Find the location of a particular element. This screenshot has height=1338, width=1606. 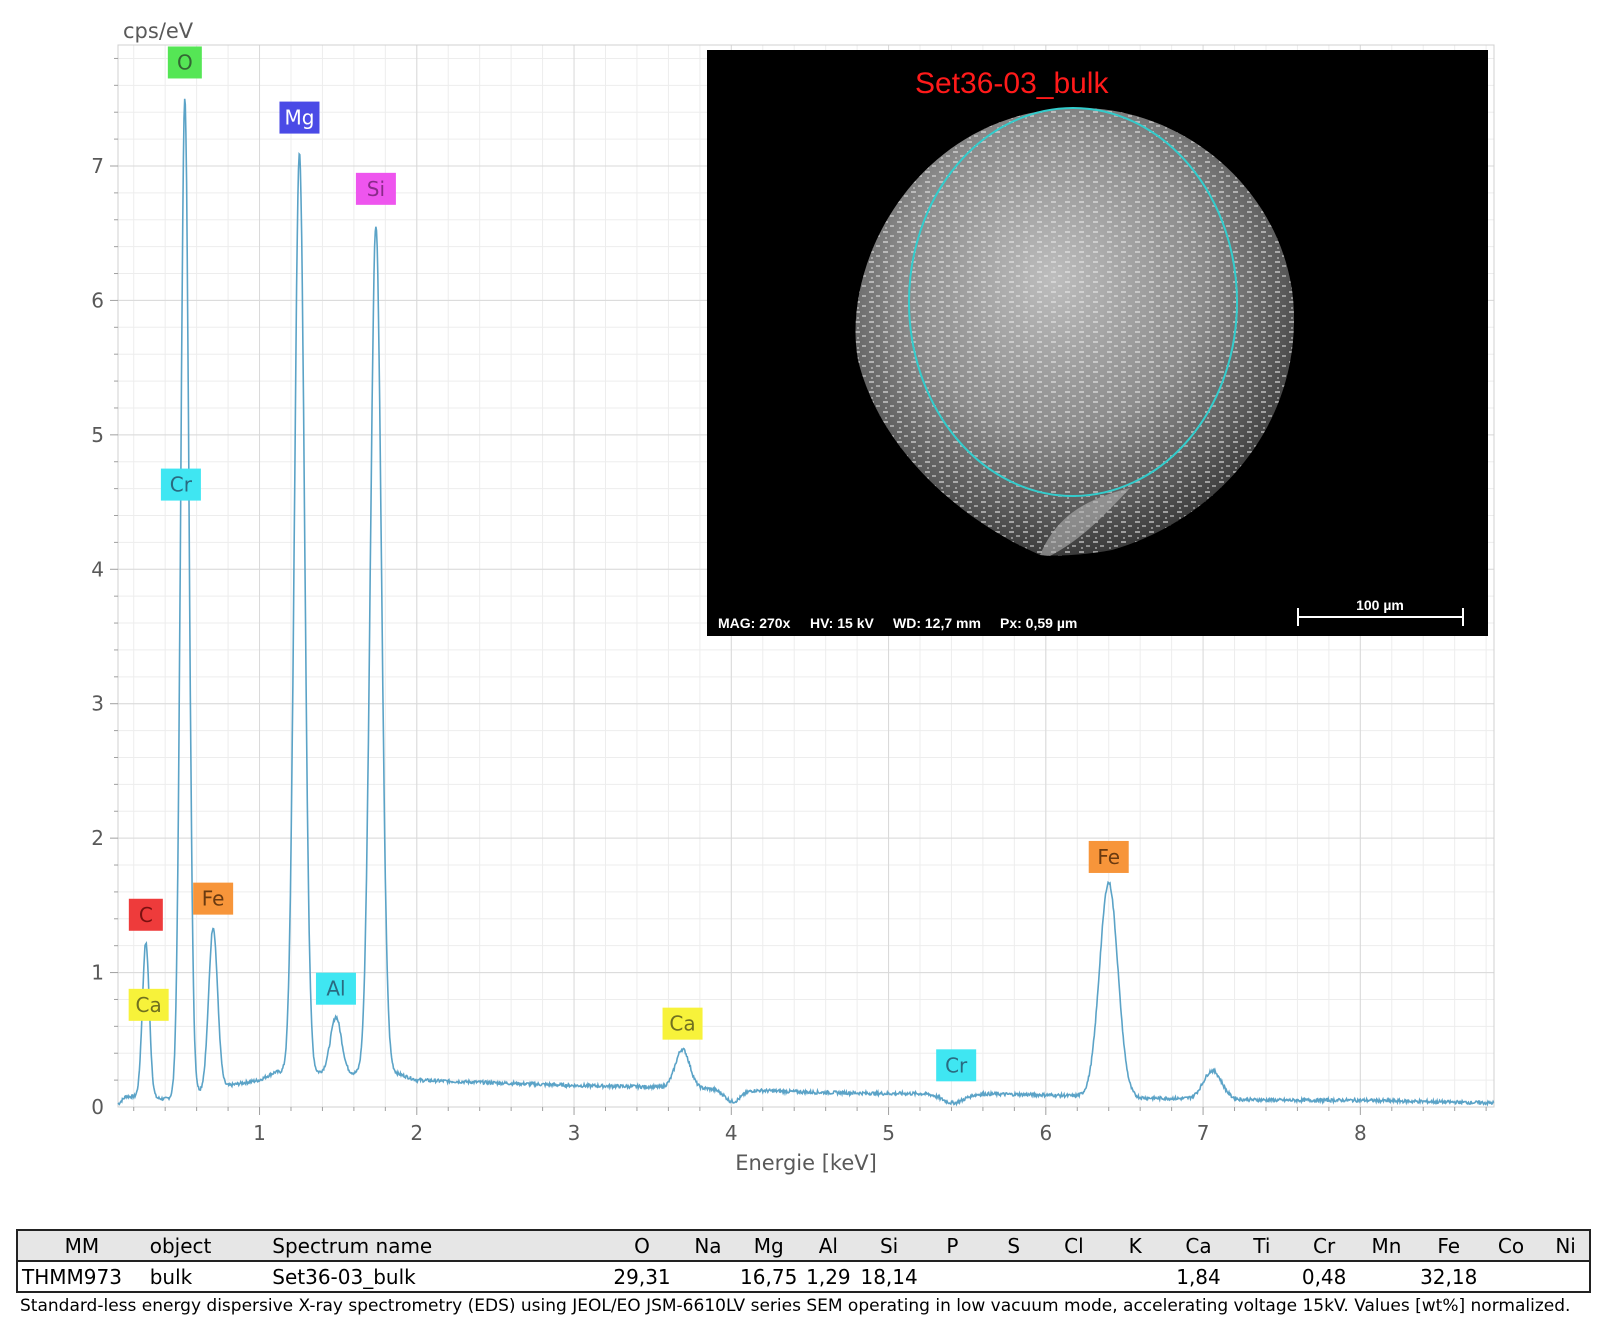

y-tick-label: 1 is located at coordinates (97, 973).